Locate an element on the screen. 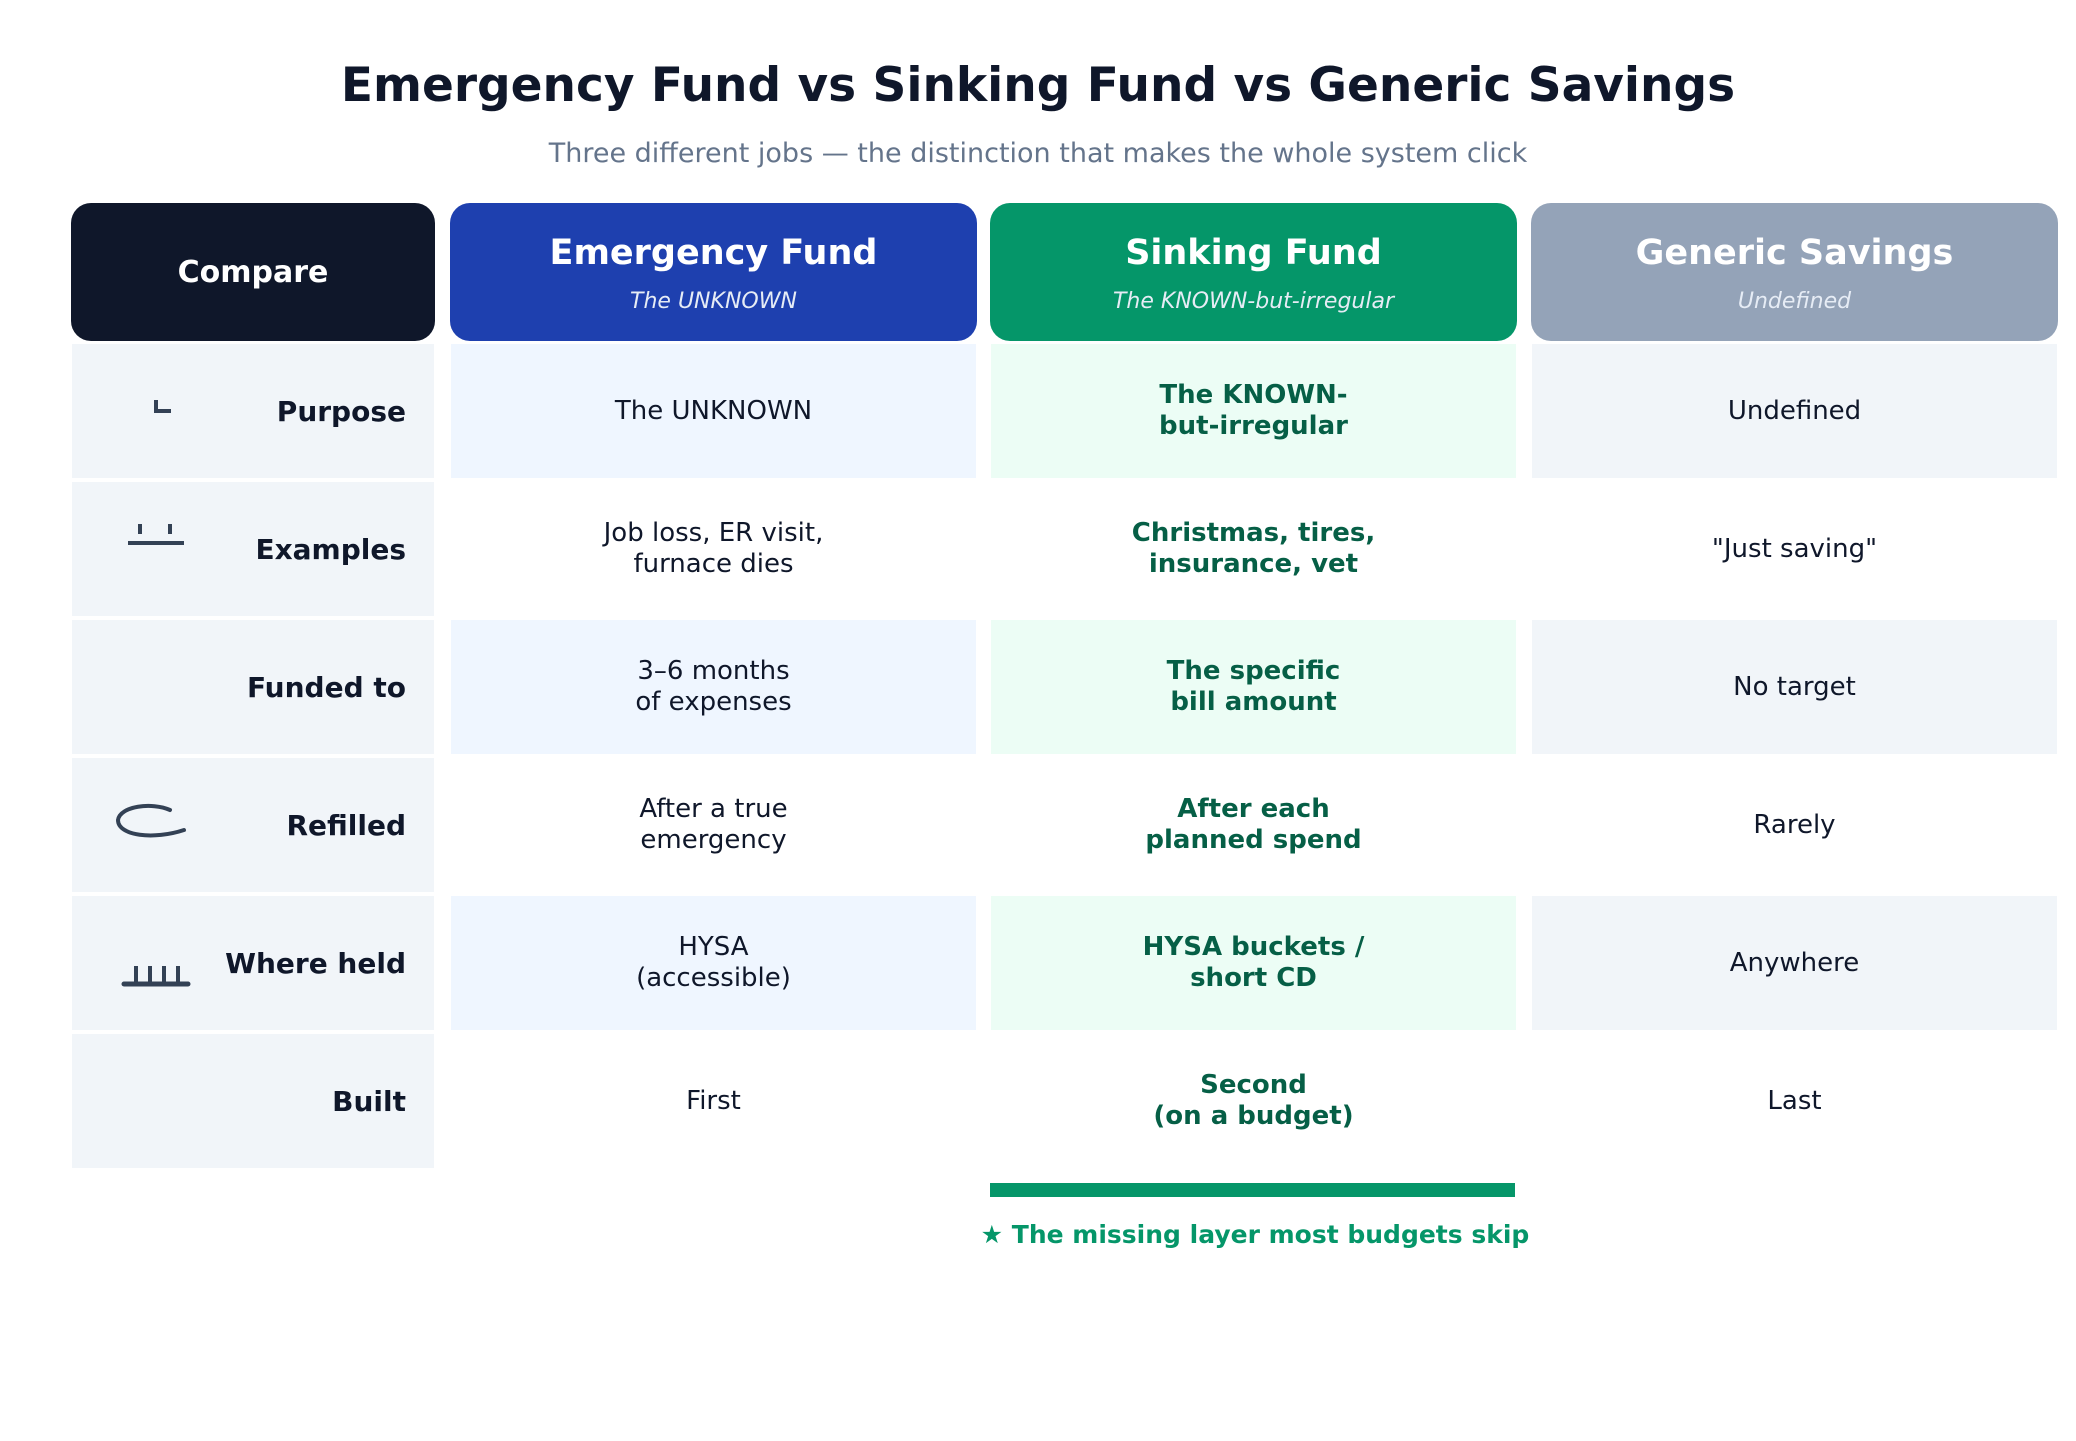 The width and height of the screenshot is (2076, 1441). table-cell: The specific bill amount is located at coordinates (1253, 687).